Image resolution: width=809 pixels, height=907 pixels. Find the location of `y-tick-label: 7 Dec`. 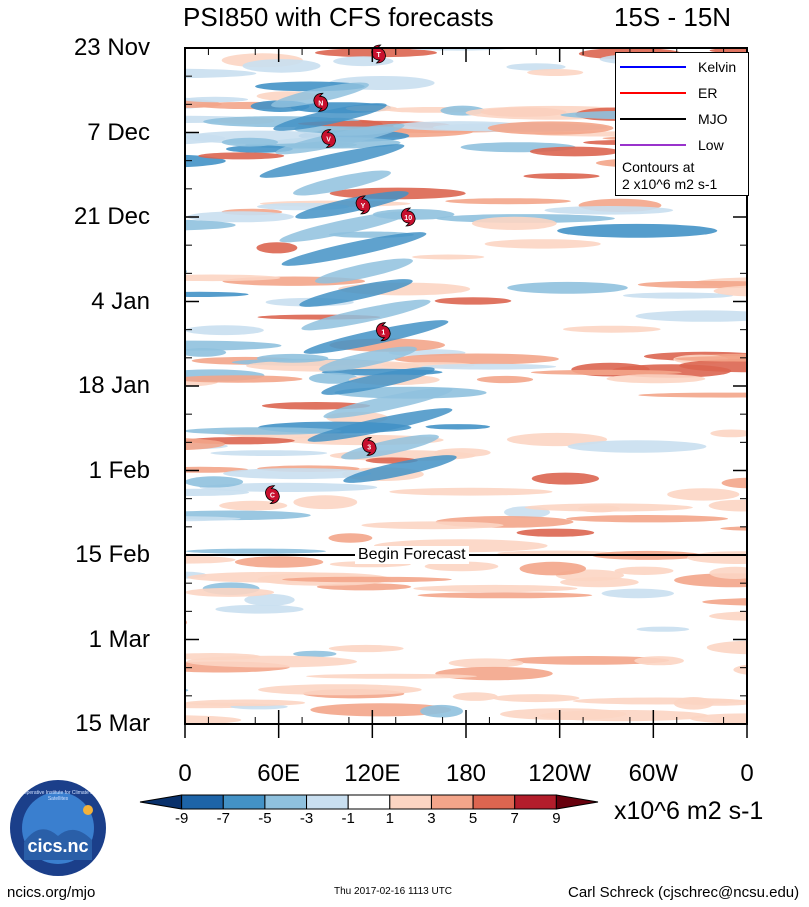

y-tick-label: 7 Dec is located at coordinates (118, 132).